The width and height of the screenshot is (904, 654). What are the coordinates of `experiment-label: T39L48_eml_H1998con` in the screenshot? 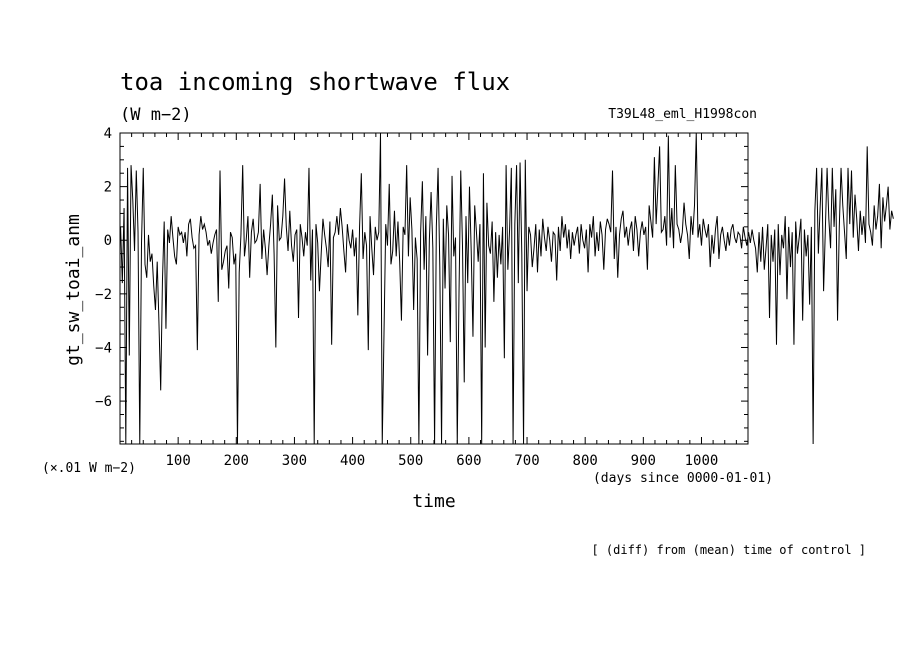 It's located at (682, 114).